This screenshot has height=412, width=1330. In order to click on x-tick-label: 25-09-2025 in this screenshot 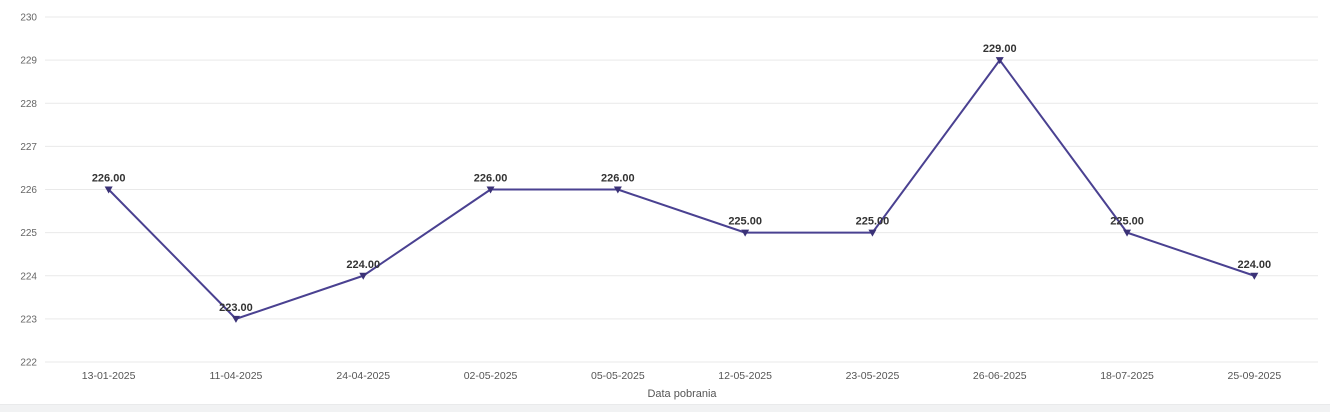, I will do `click(1254, 376)`.